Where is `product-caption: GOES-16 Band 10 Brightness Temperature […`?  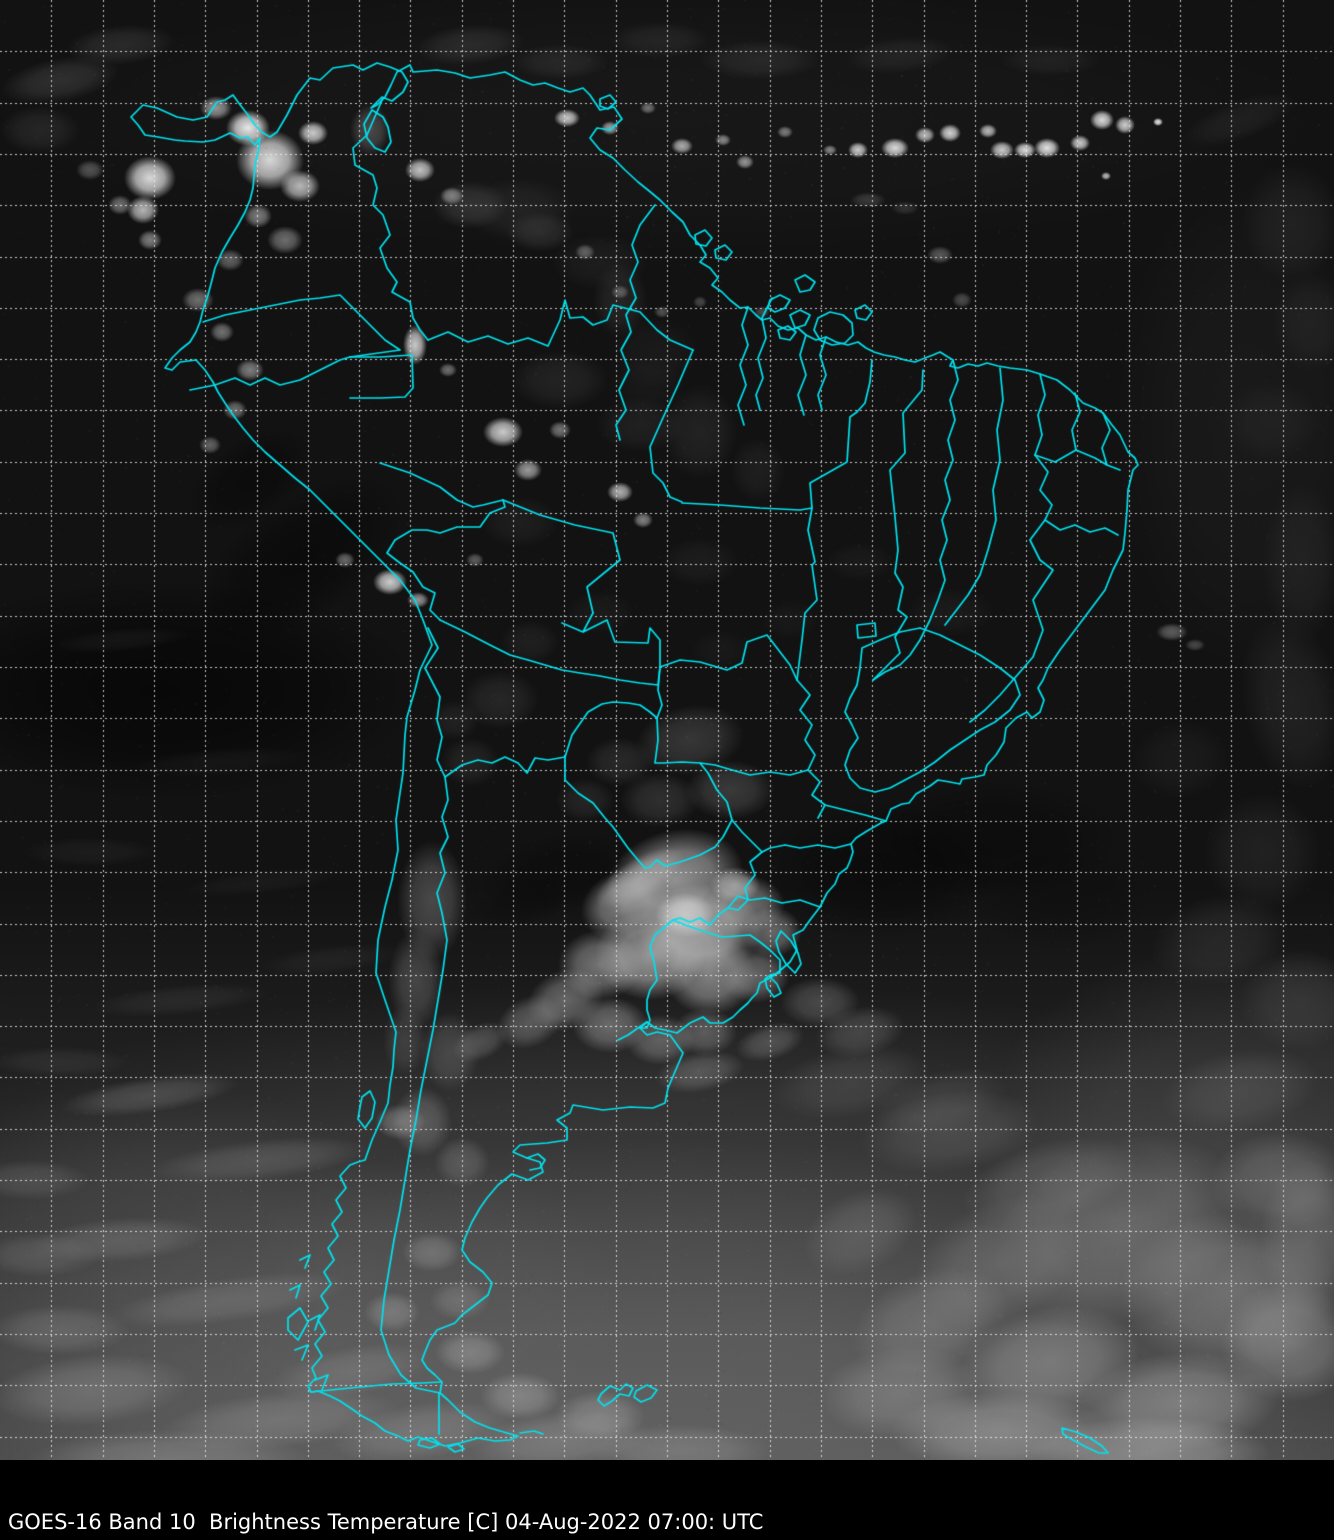
product-caption: GOES-16 Band 10 Brightness Temperature [… is located at coordinates (386, 1522).